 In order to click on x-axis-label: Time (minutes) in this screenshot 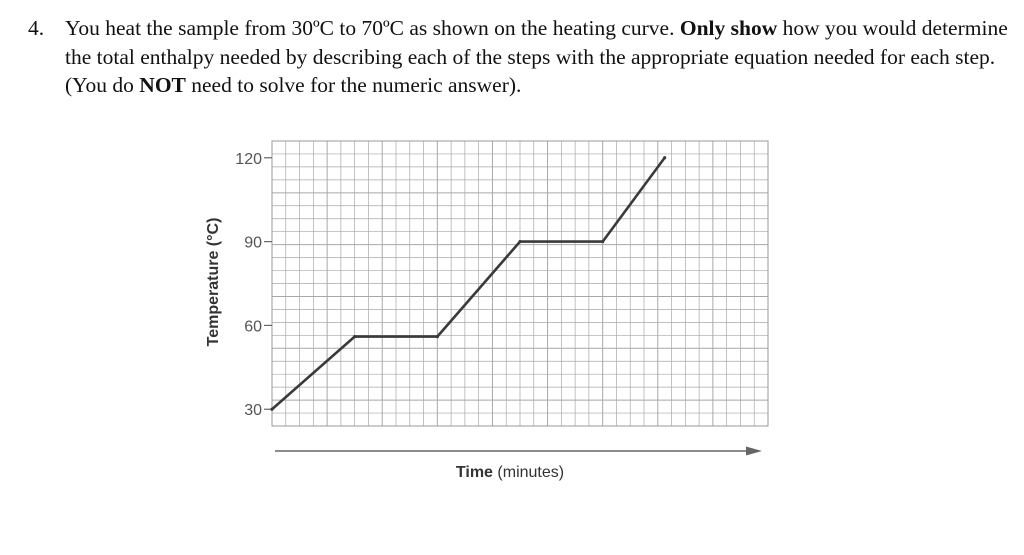, I will do `click(510, 472)`.